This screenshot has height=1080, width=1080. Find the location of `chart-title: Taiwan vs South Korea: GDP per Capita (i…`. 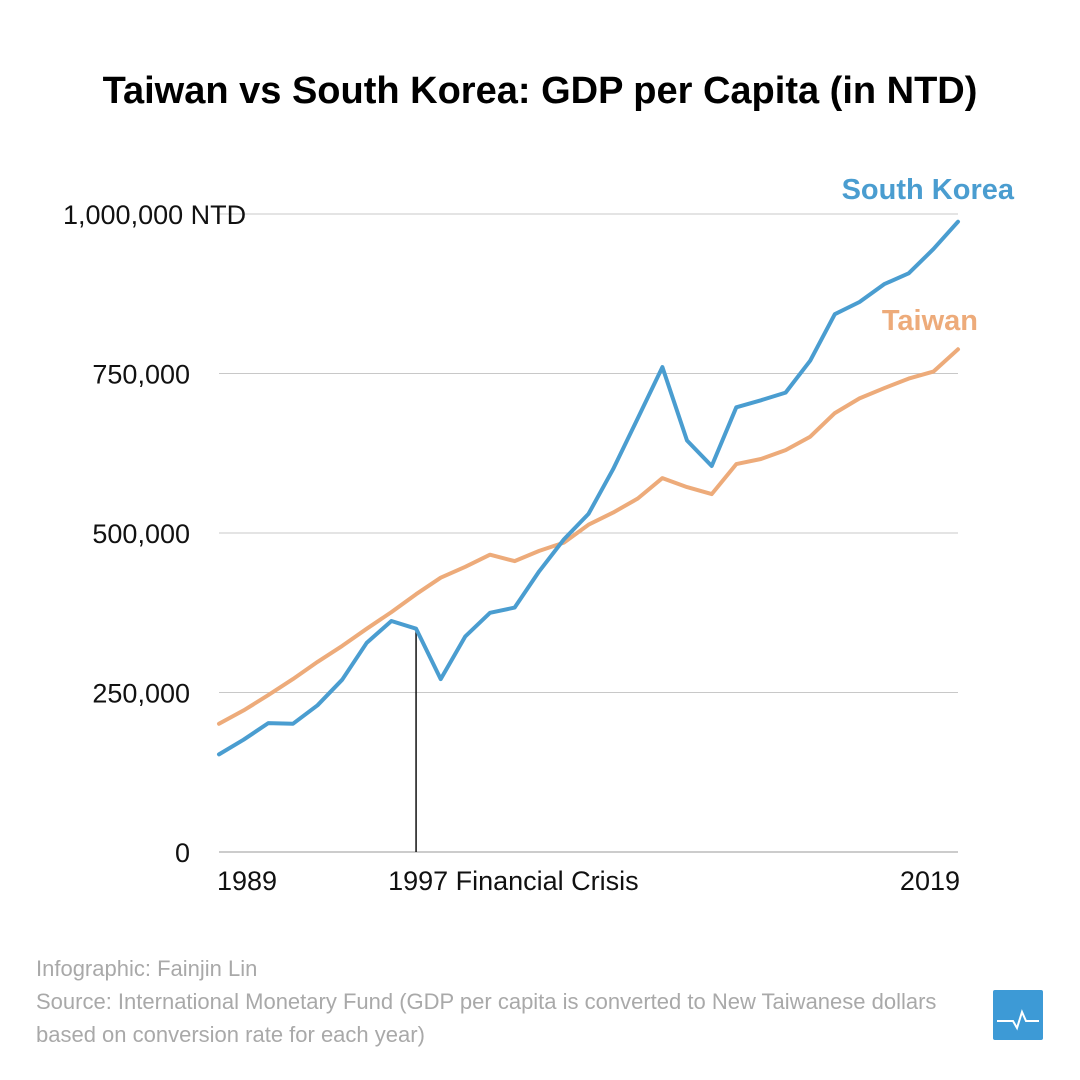

chart-title: Taiwan vs South Korea: GDP per Capita (i… is located at coordinates (540, 91).